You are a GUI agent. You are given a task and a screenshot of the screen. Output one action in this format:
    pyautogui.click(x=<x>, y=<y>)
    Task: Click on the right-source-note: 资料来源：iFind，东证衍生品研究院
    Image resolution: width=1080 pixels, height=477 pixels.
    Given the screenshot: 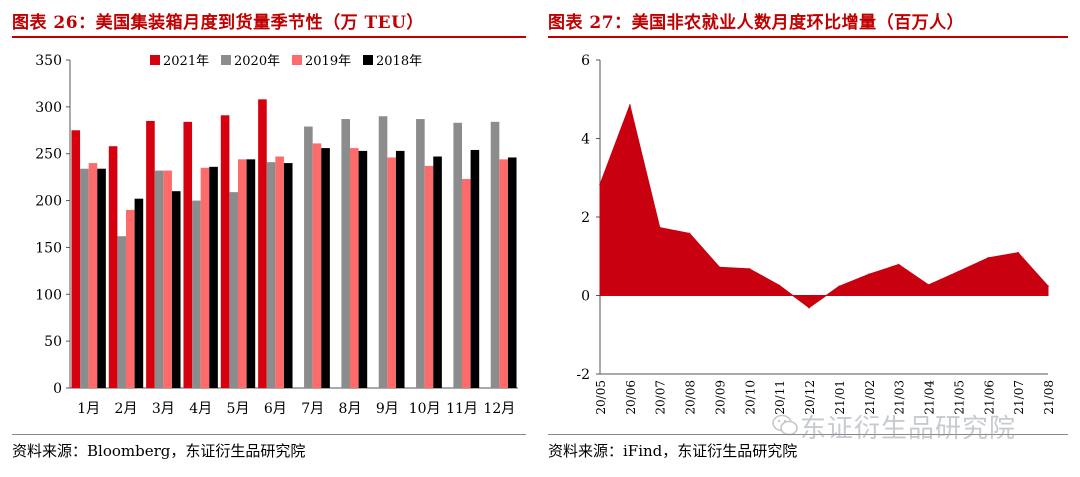 What is the action you would take?
    pyautogui.click(x=673, y=451)
    